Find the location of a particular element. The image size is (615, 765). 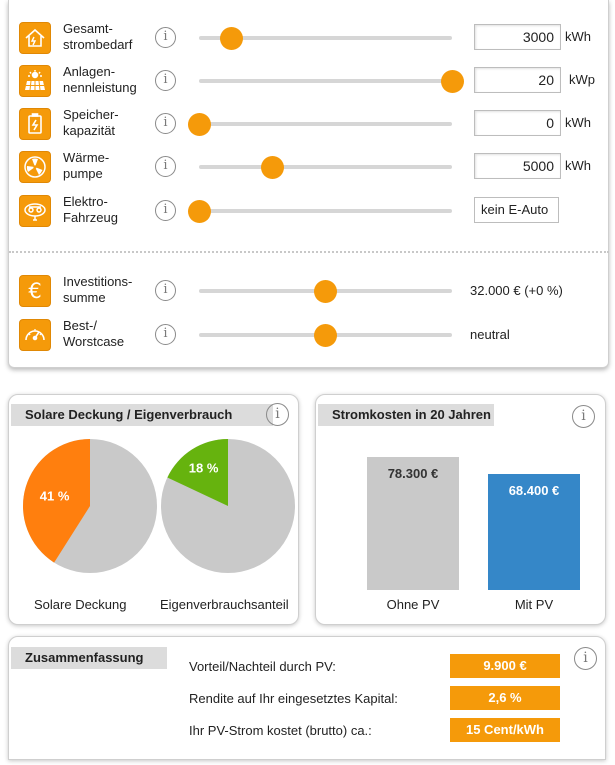

setting-row-investment: € Investitions- summe i 32.000 € (+0 %) is located at coordinates (309, 291).